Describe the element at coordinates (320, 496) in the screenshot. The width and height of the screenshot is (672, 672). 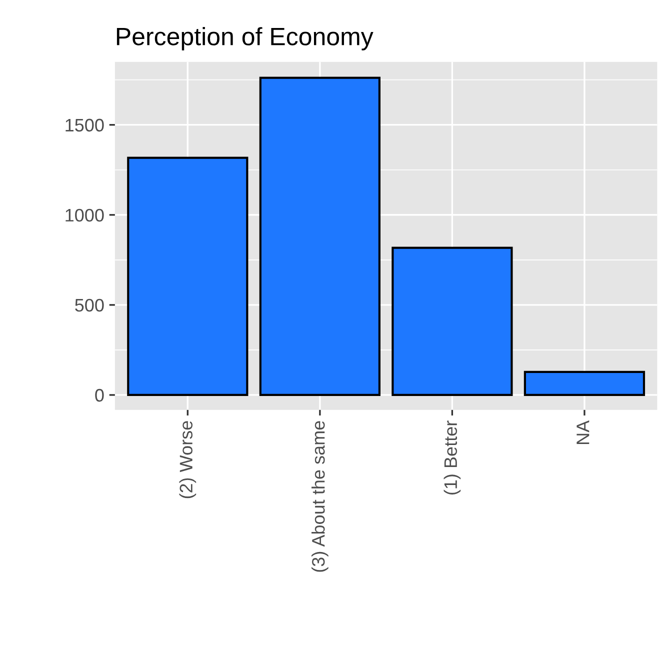
I see `x-tick-label: (3) About the same` at that location.